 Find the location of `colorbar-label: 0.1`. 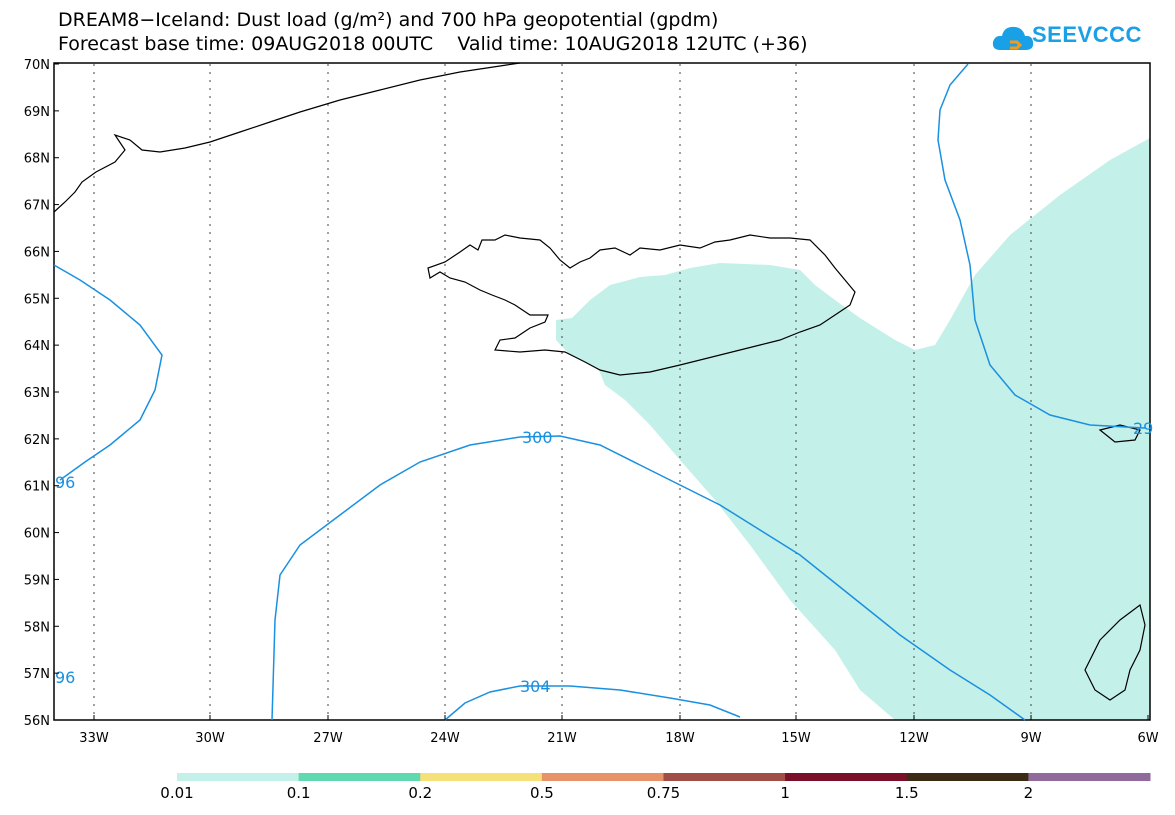

colorbar-label: 0.1 is located at coordinates (298, 793).